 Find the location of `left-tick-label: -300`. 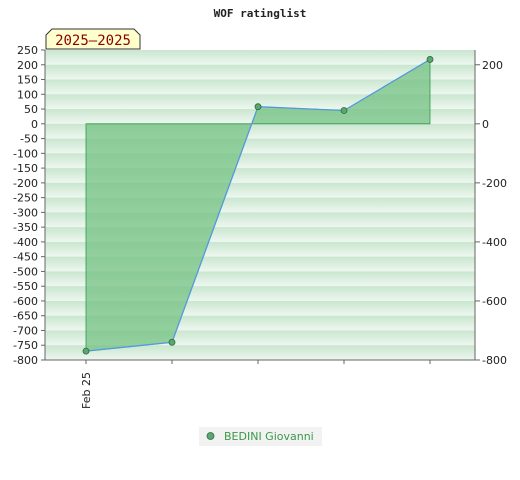

left-tick-label: -300 is located at coordinates (25, 212).